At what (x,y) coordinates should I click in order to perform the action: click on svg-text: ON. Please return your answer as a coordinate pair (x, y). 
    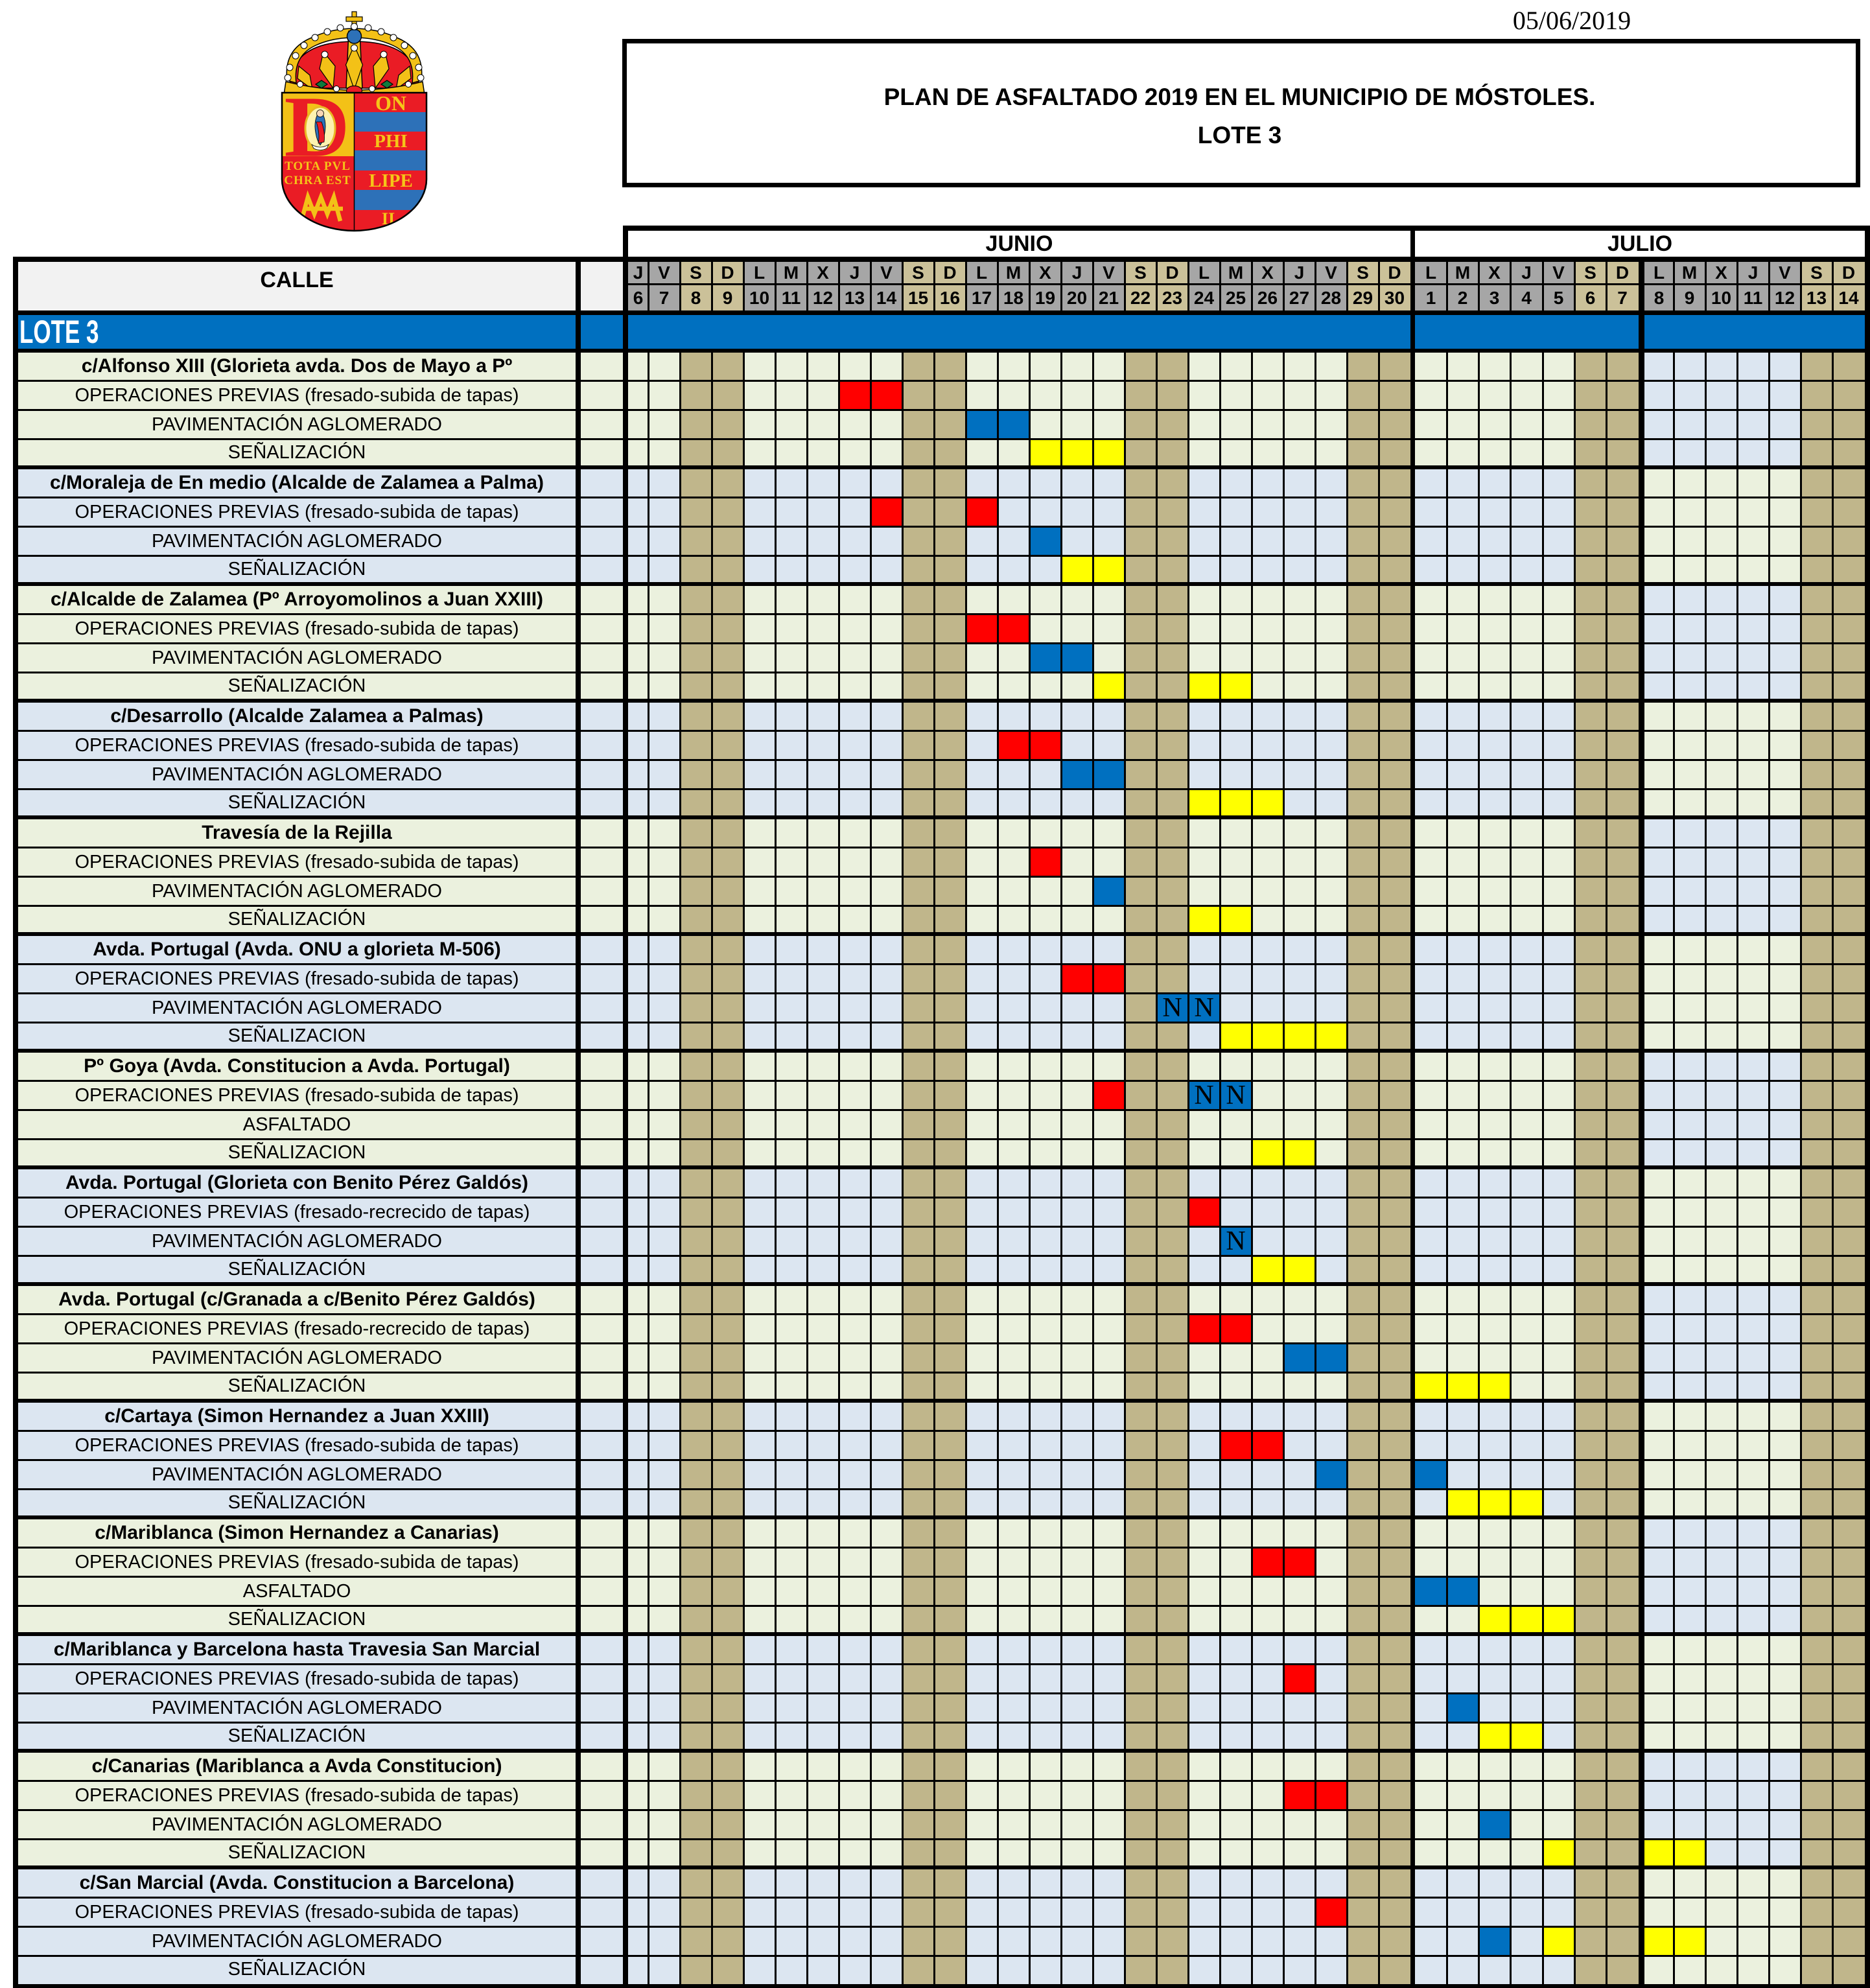
    Looking at the image, I should click on (390, 103).